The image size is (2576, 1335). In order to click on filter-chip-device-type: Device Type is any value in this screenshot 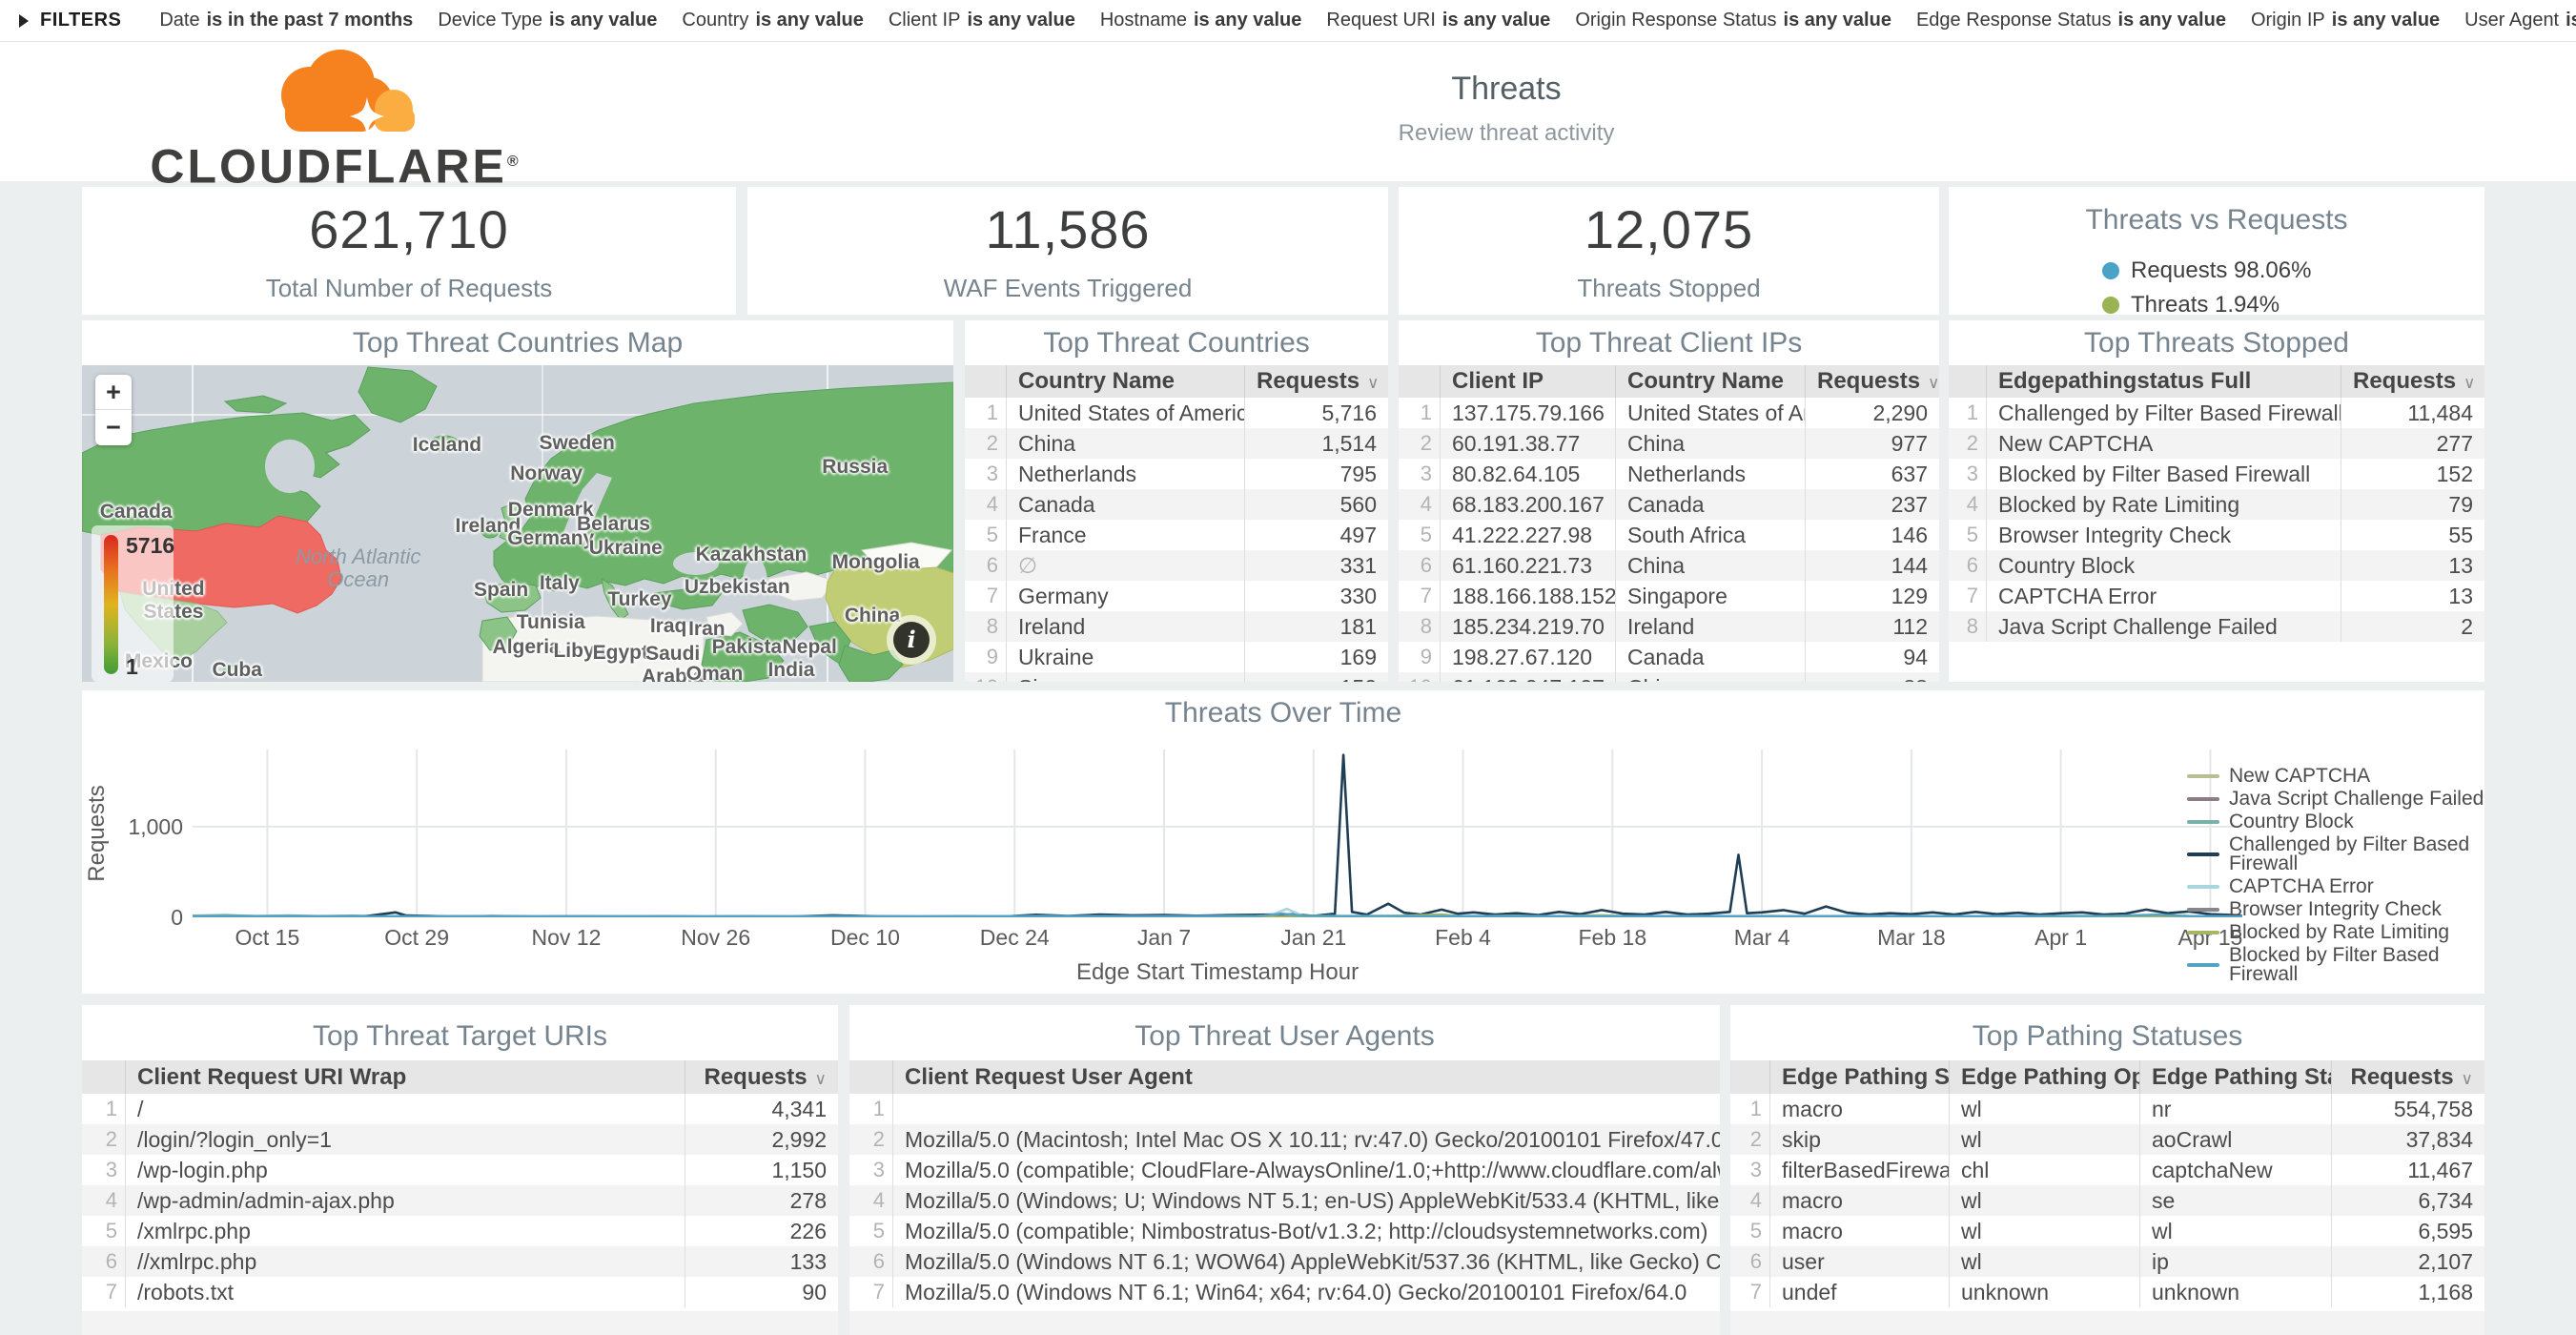, I will do `click(547, 20)`.